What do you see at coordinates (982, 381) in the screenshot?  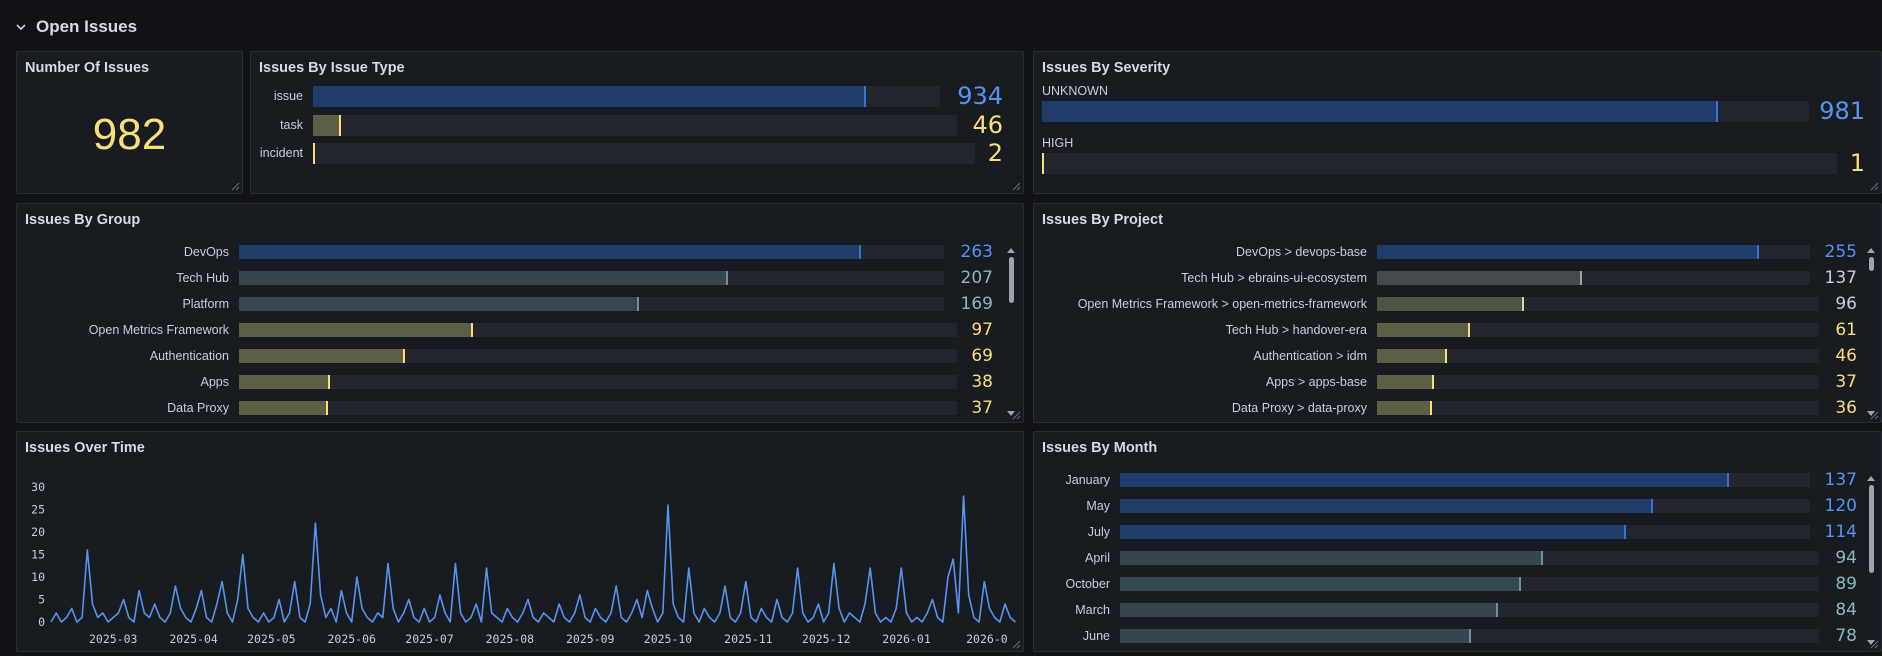 I see `bar-value: 38` at bounding box center [982, 381].